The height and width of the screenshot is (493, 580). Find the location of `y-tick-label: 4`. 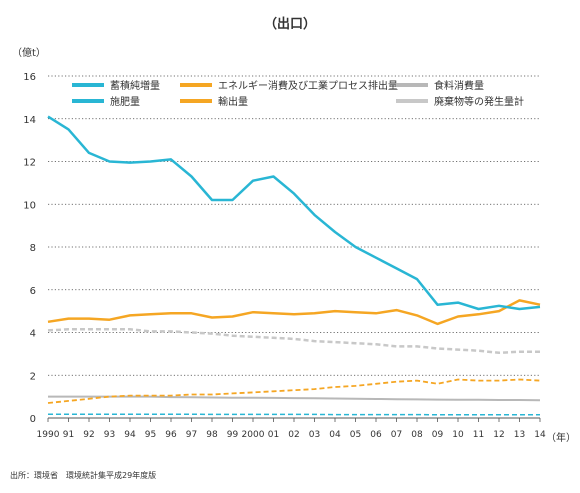

y-tick-label: 4 is located at coordinates (33, 334).